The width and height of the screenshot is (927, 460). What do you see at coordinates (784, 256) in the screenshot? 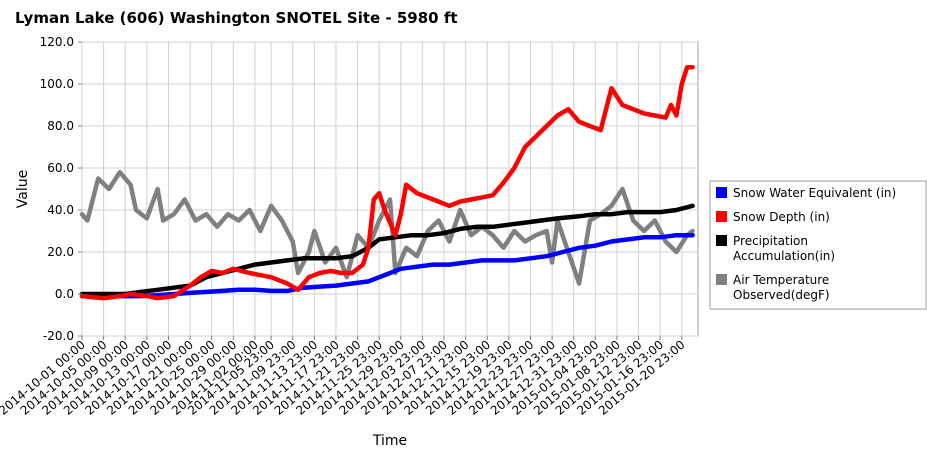
I see `legend-label: Accumulation(in)` at bounding box center [784, 256].